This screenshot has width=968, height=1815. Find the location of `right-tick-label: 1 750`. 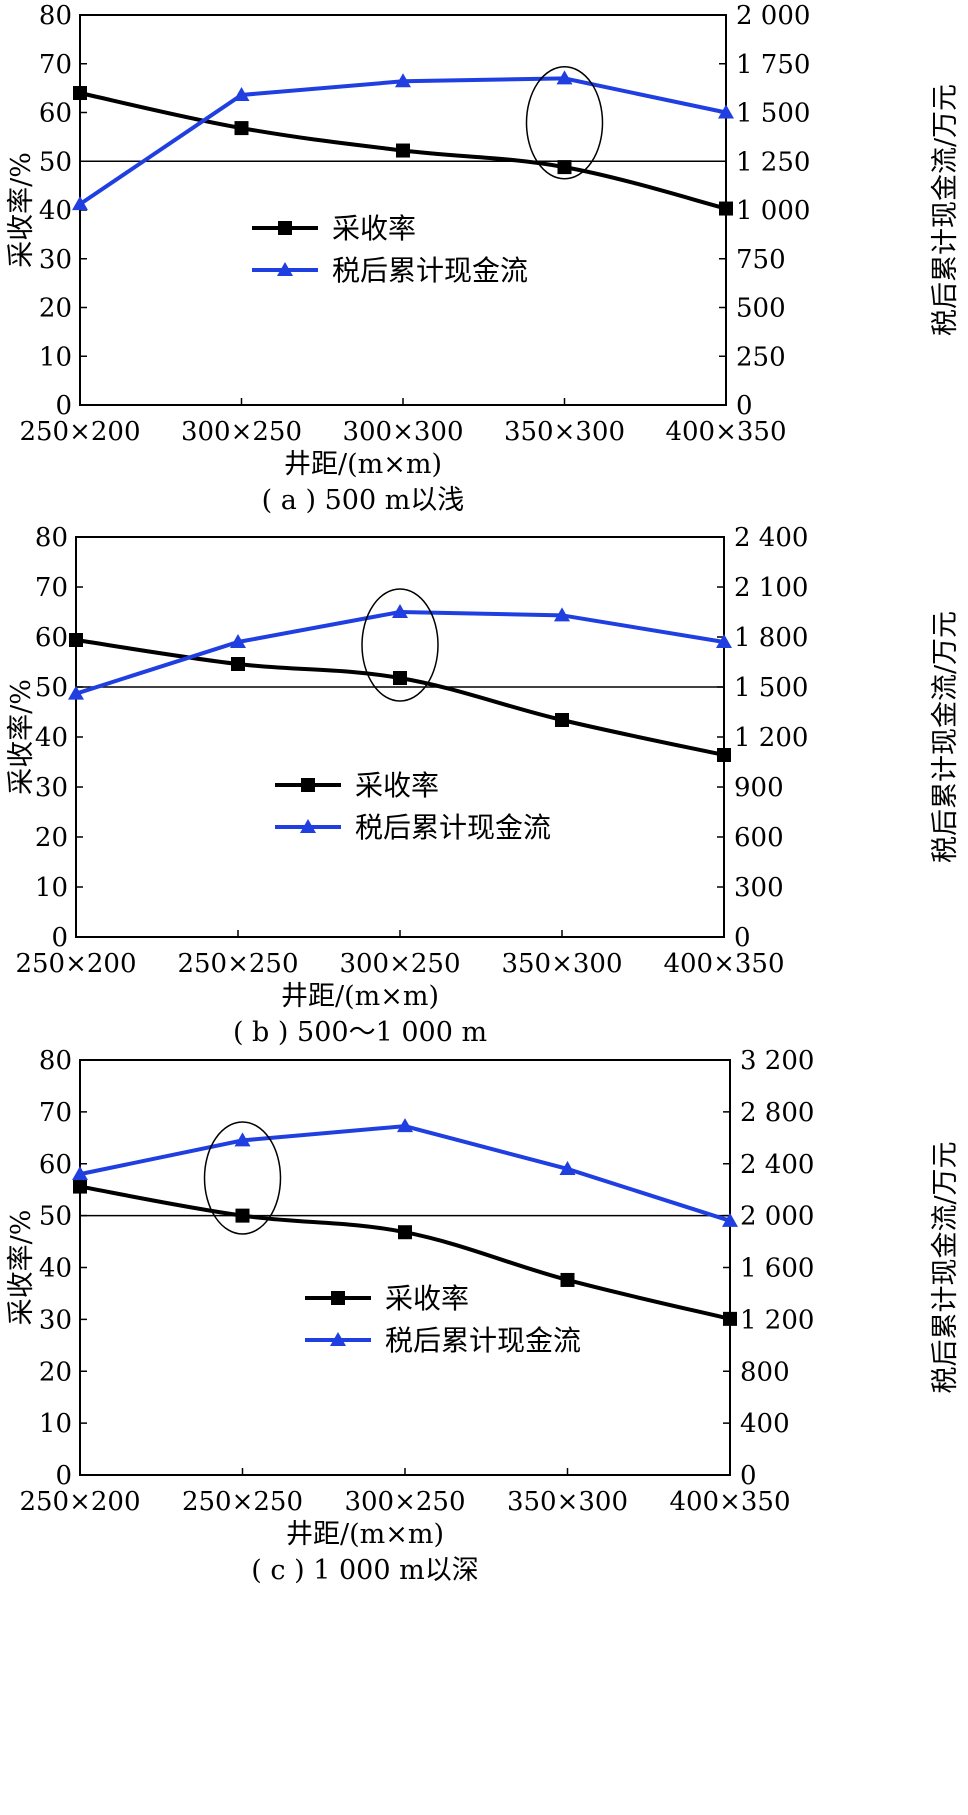

right-tick-label: 1 750 is located at coordinates (773, 65).